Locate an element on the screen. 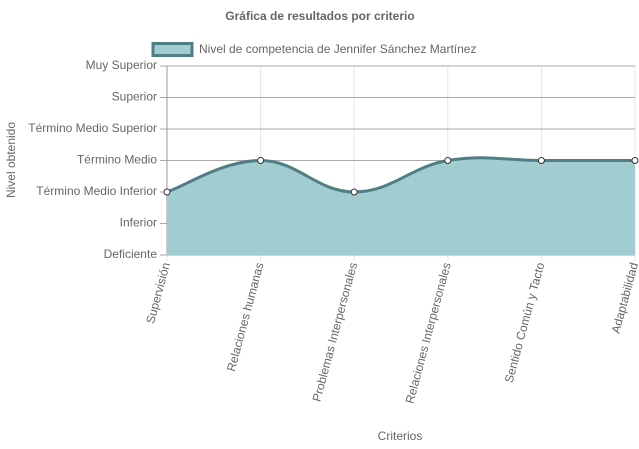 This screenshot has height=449, width=639. line is located at coordinates (400, 175).